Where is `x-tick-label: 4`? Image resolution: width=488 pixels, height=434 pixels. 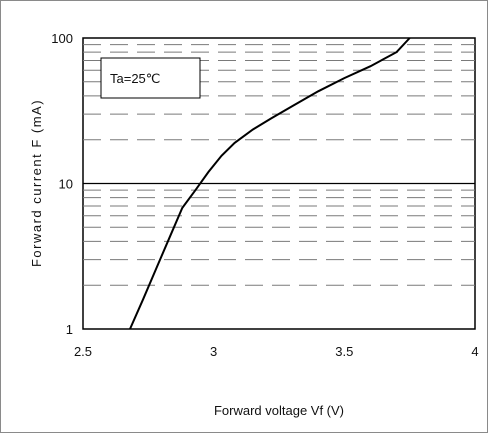 x-tick-label: 4 is located at coordinates (474, 351).